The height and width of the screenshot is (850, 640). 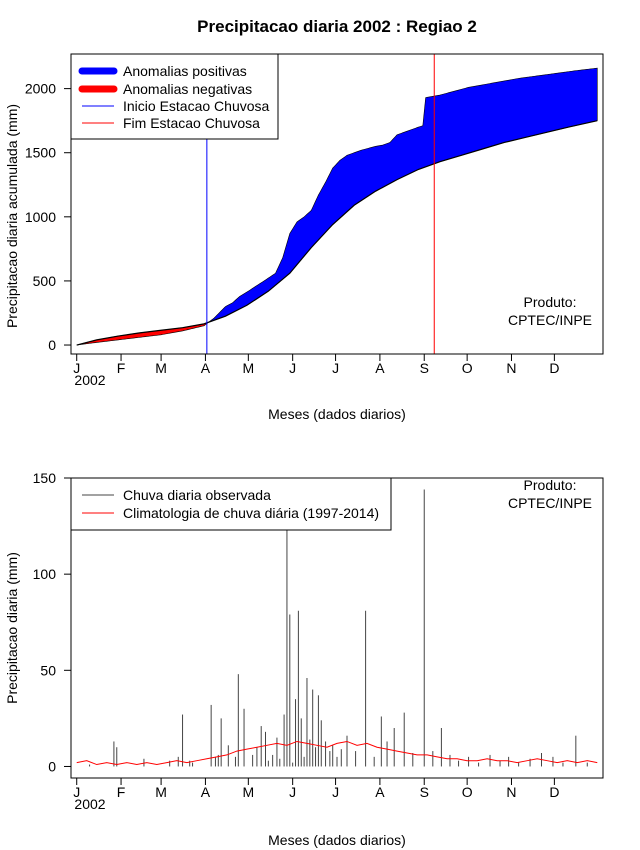 What do you see at coordinates (40, 153) in the screenshot?
I see `y-tick-label-3: 1500` at bounding box center [40, 153].